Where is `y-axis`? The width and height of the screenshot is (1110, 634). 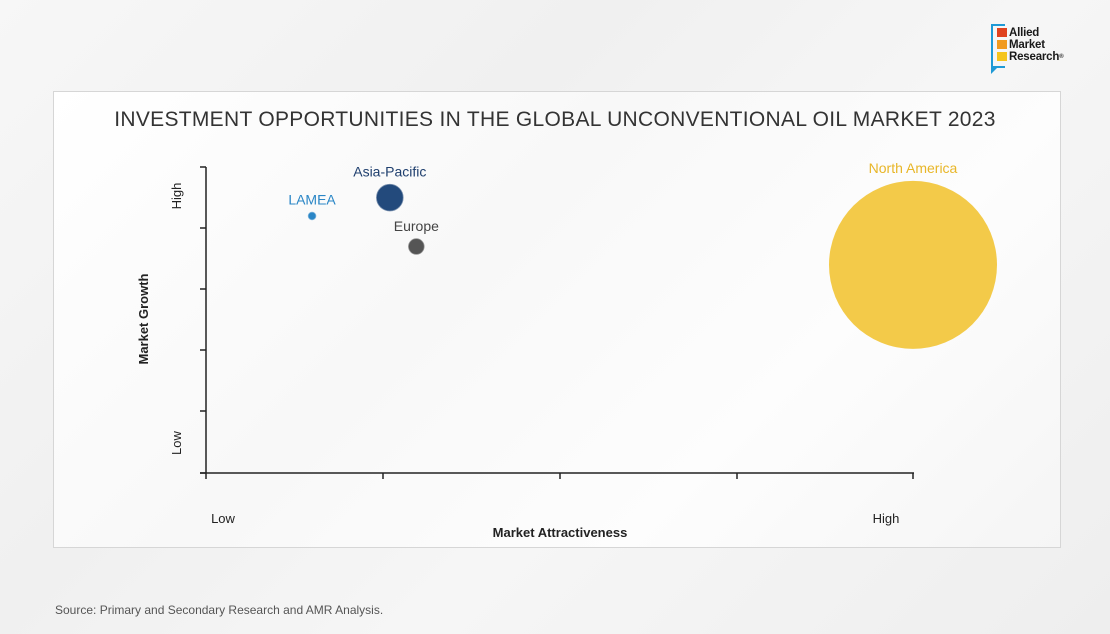 y-axis is located at coordinates (203, 320).